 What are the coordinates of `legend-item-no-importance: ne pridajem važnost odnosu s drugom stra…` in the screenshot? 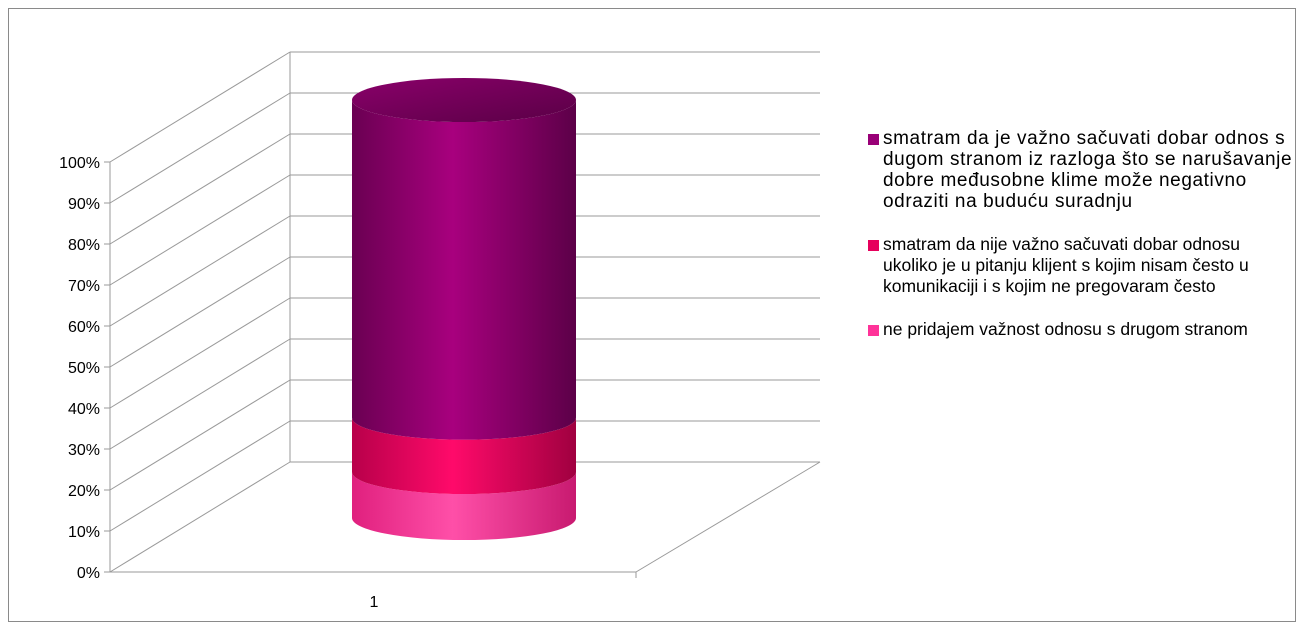 It's located at (1083, 329).